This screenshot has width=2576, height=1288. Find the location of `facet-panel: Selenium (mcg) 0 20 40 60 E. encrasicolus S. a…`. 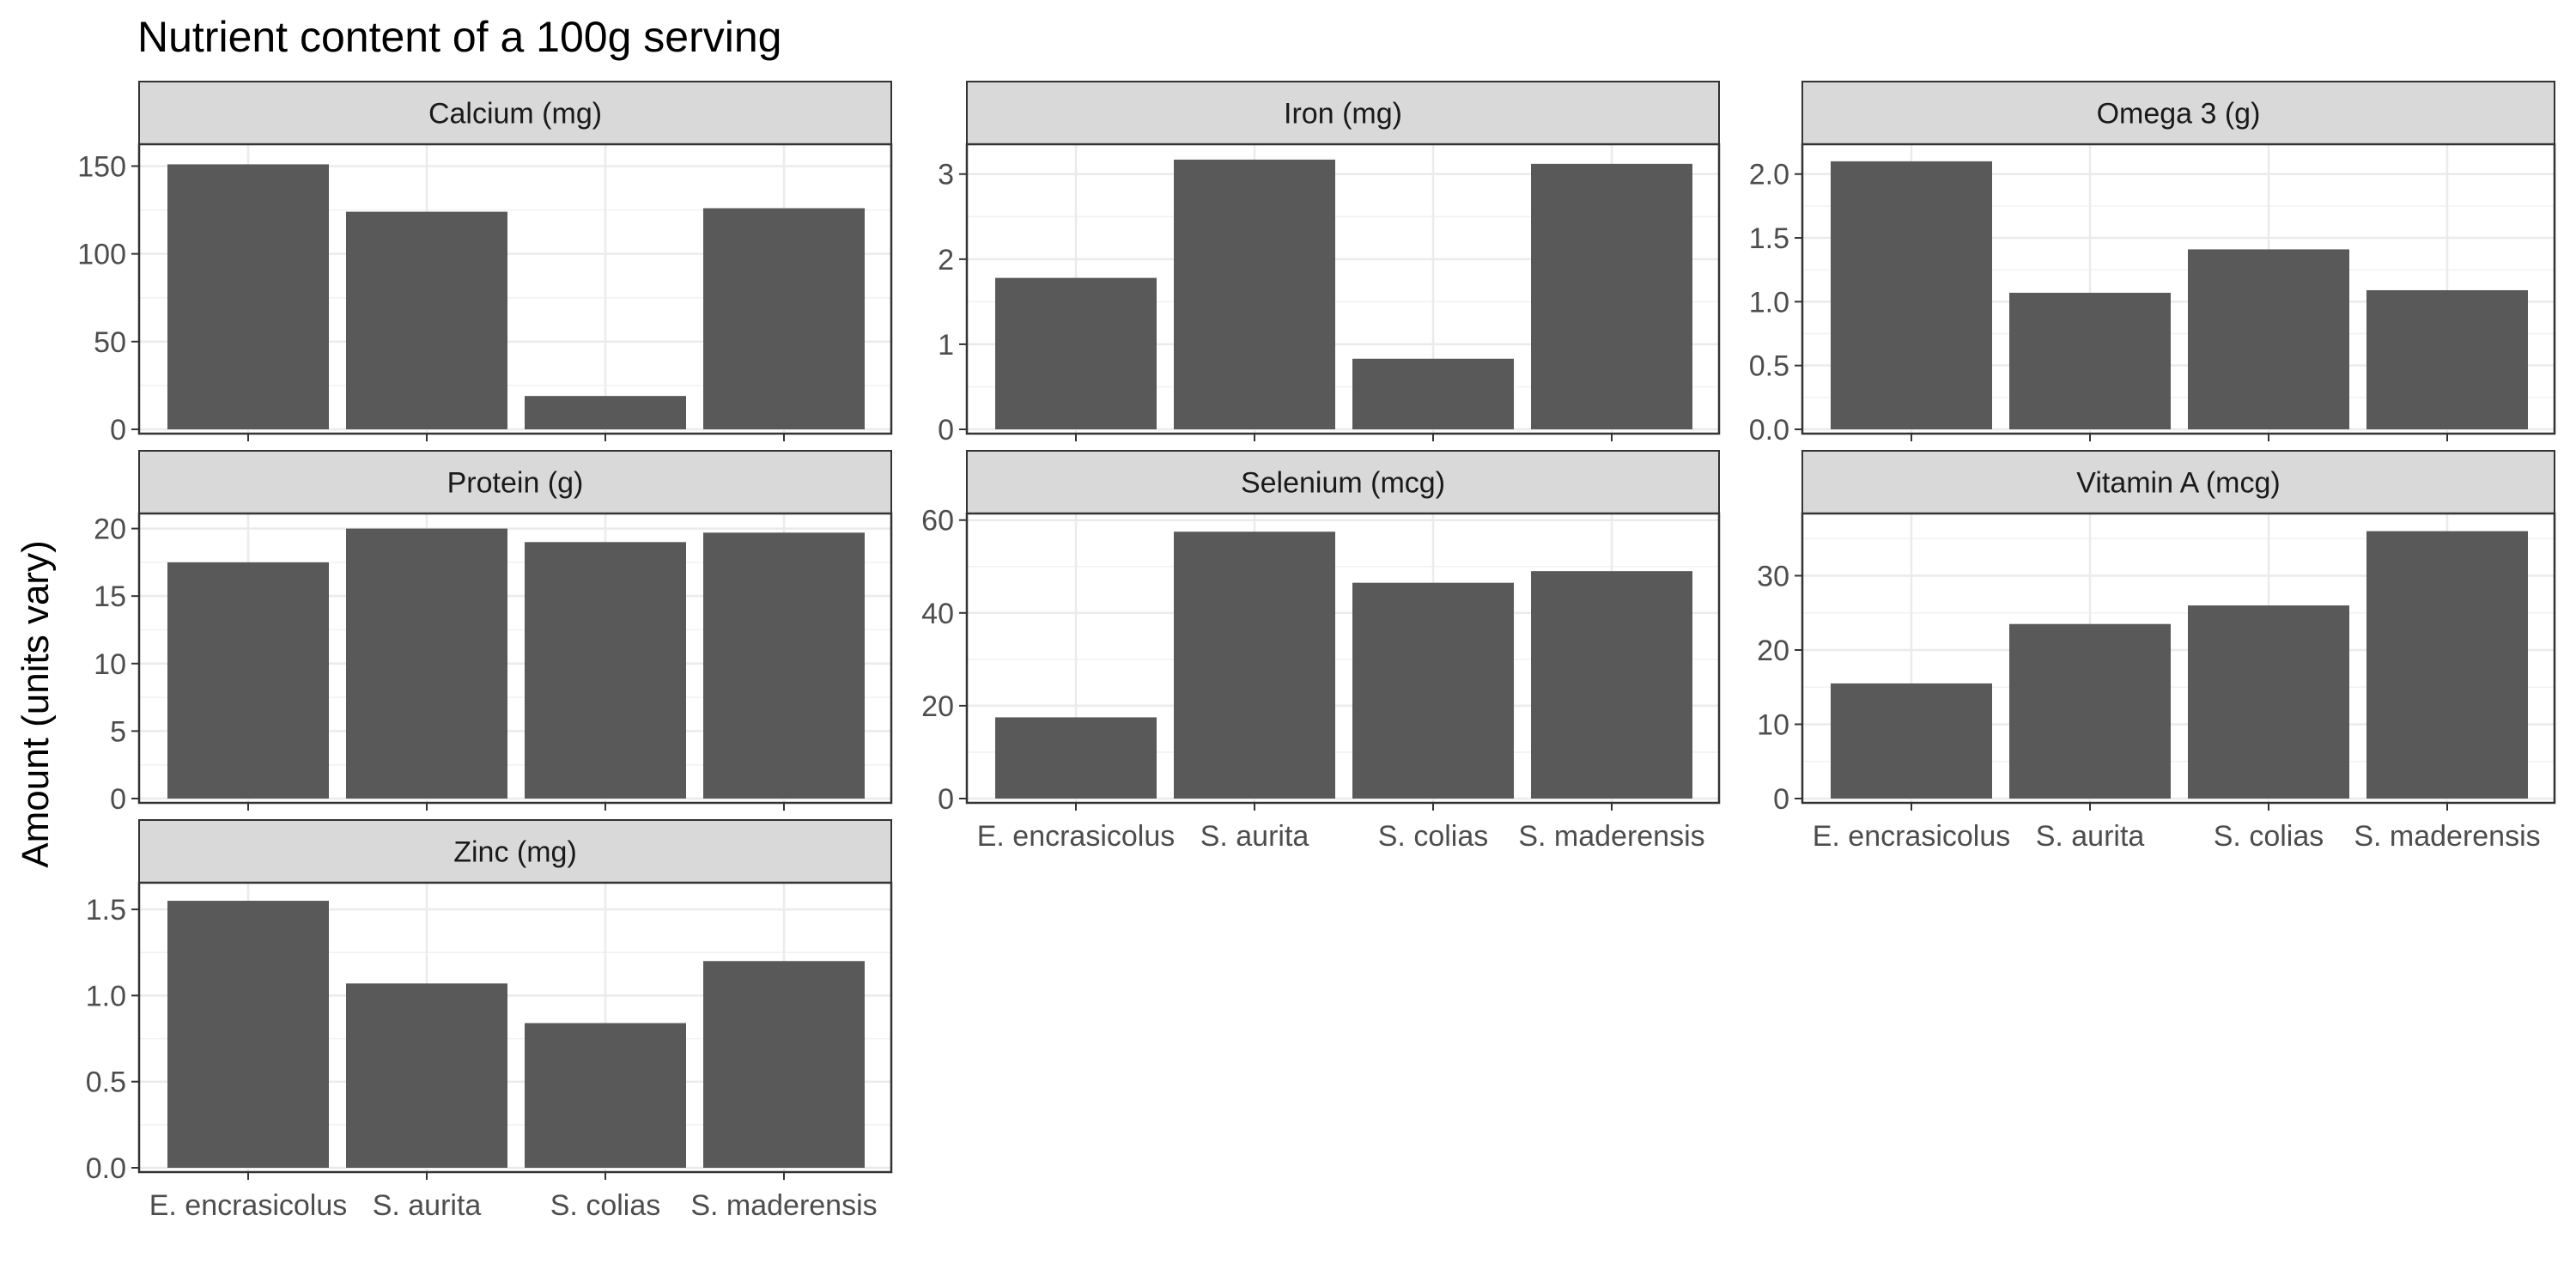

facet-panel: Selenium (mcg) 0 20 40 60 E. encrasicolus S. a… is located at coordinates (1321, 651).